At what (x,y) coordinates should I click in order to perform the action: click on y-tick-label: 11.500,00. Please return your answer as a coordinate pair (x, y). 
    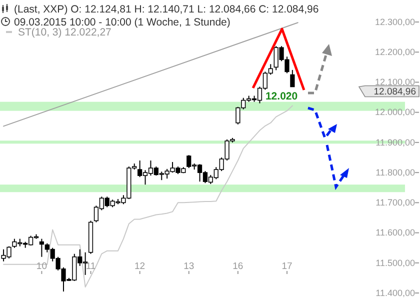
    Looking at the image, I should click on (395, 263).